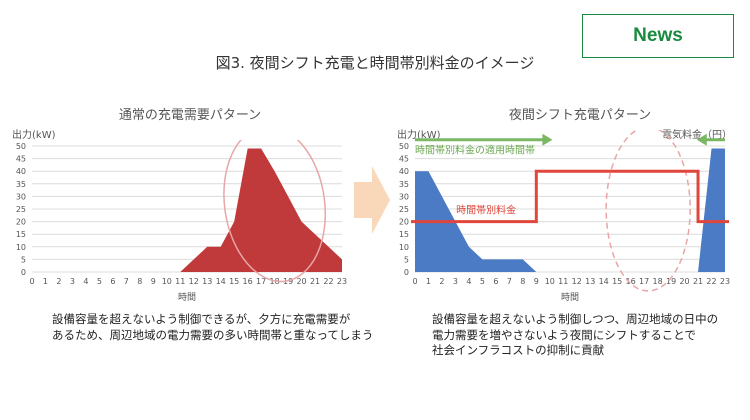  Describe the element at coordinates (658, 36) in the screenshot. I see `news-badge: News` at that location.